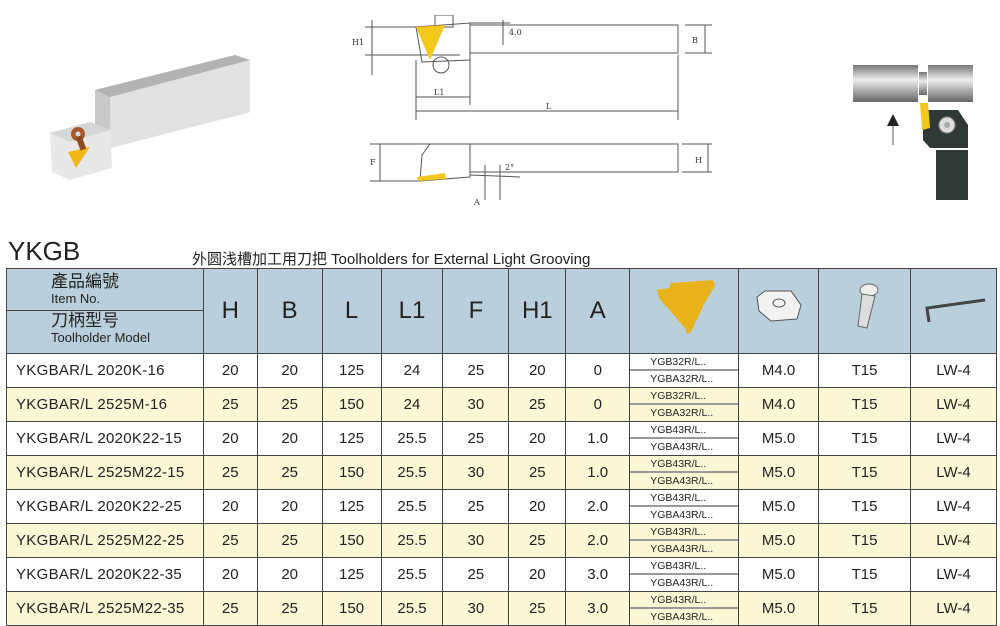 The height and width of the screenshot is (626, 1000). What do you see at coordinates (913, 132) in the screenshot?
I see `application-image` at bounding box center [913, 132].